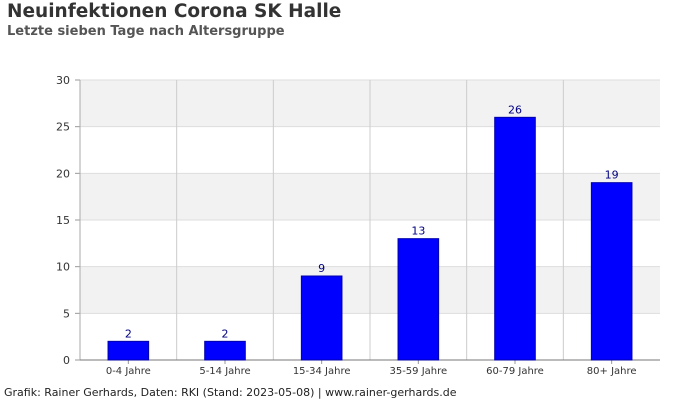 The width and height of the screenshot is (700, 400). I want to click on x-tick-label: 80+ Jahre, so click(612, 371).